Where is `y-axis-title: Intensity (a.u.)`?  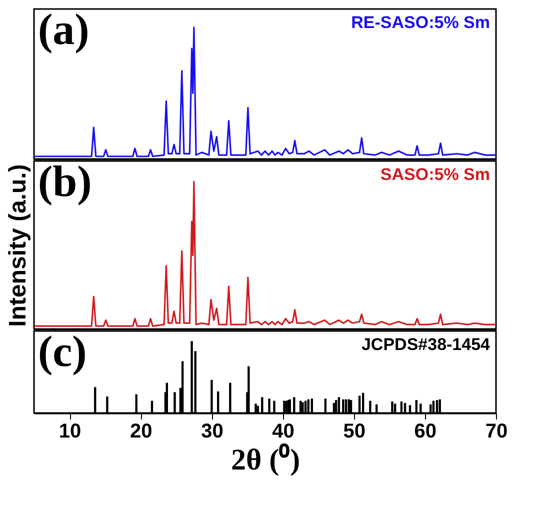
y-axis-title: Intensity (a.u.) is located at coordinates (18, 245).